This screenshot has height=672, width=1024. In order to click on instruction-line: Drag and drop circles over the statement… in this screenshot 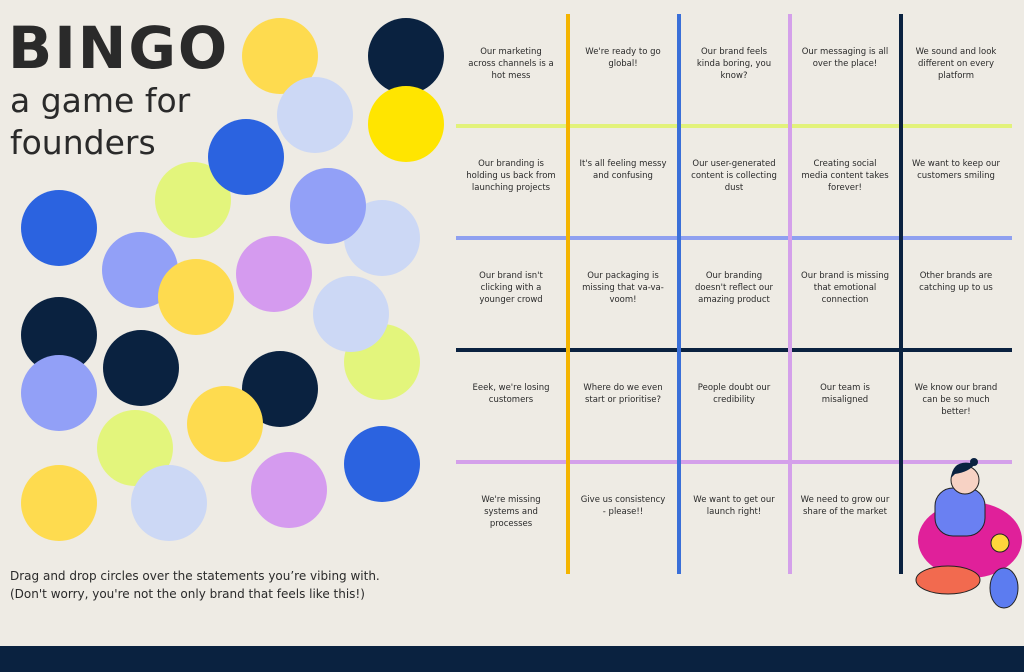, I will do `click(195, 576)`.